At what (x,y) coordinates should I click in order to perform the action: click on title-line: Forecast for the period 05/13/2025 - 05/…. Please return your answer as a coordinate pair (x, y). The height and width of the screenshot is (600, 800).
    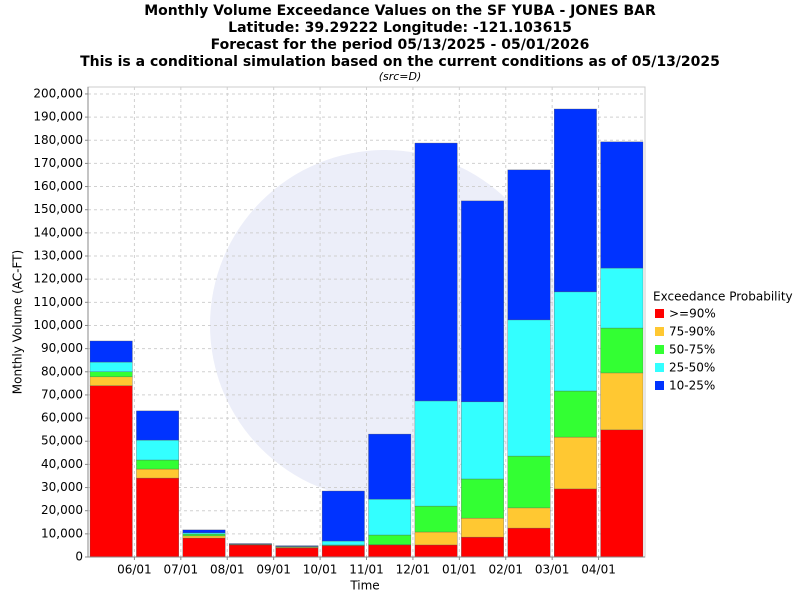
    Looking at the image, I should click on (400, 45).